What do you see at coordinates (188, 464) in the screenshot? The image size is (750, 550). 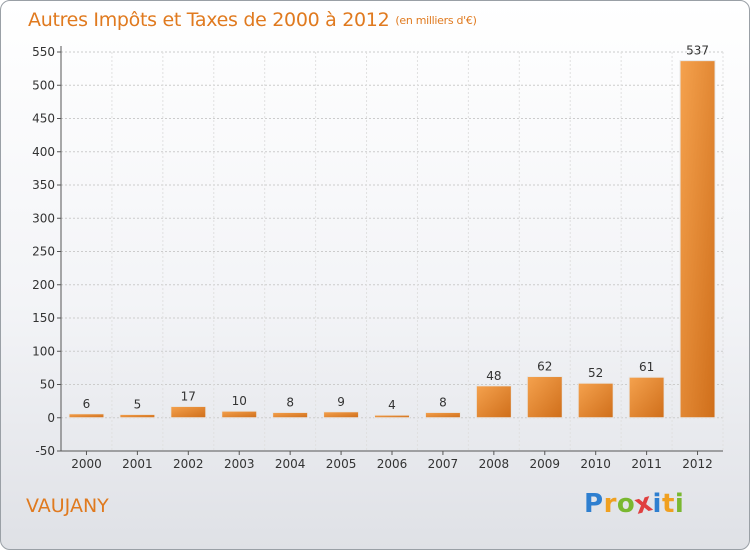 I see `x-tick-label: 2002` at bounding box center [188, 464].